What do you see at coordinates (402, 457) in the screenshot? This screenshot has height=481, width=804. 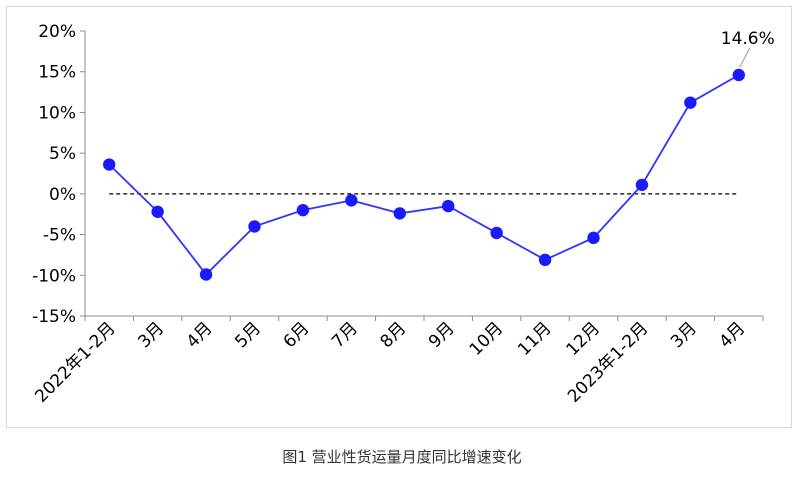 I see `chart-caption: 图1 营业性货运量月度同比增速变化` at bounding box center [402, 457].